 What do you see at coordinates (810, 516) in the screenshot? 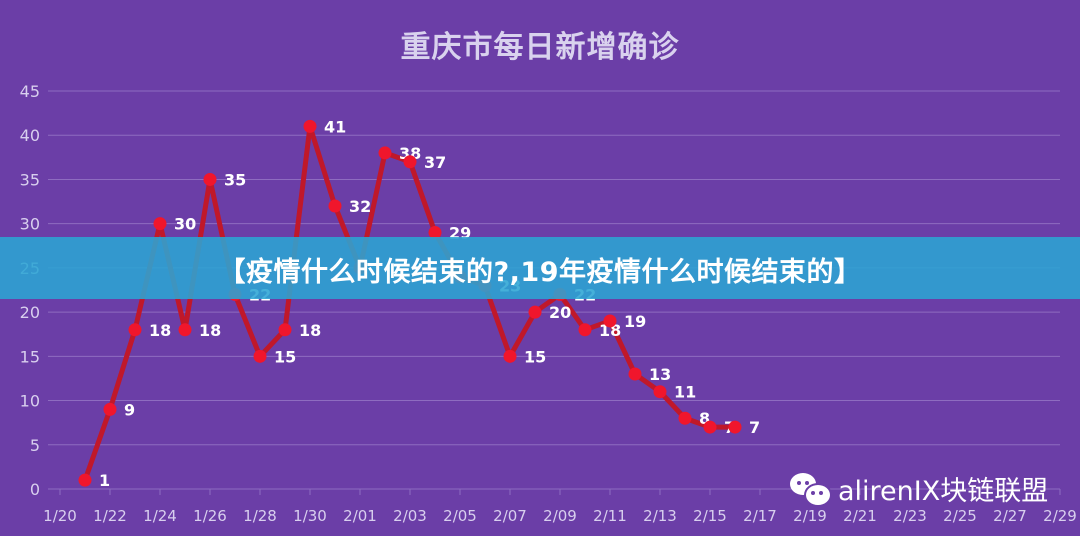
I see `x-tick-label: 2/19` at bounding box center [810, 516].